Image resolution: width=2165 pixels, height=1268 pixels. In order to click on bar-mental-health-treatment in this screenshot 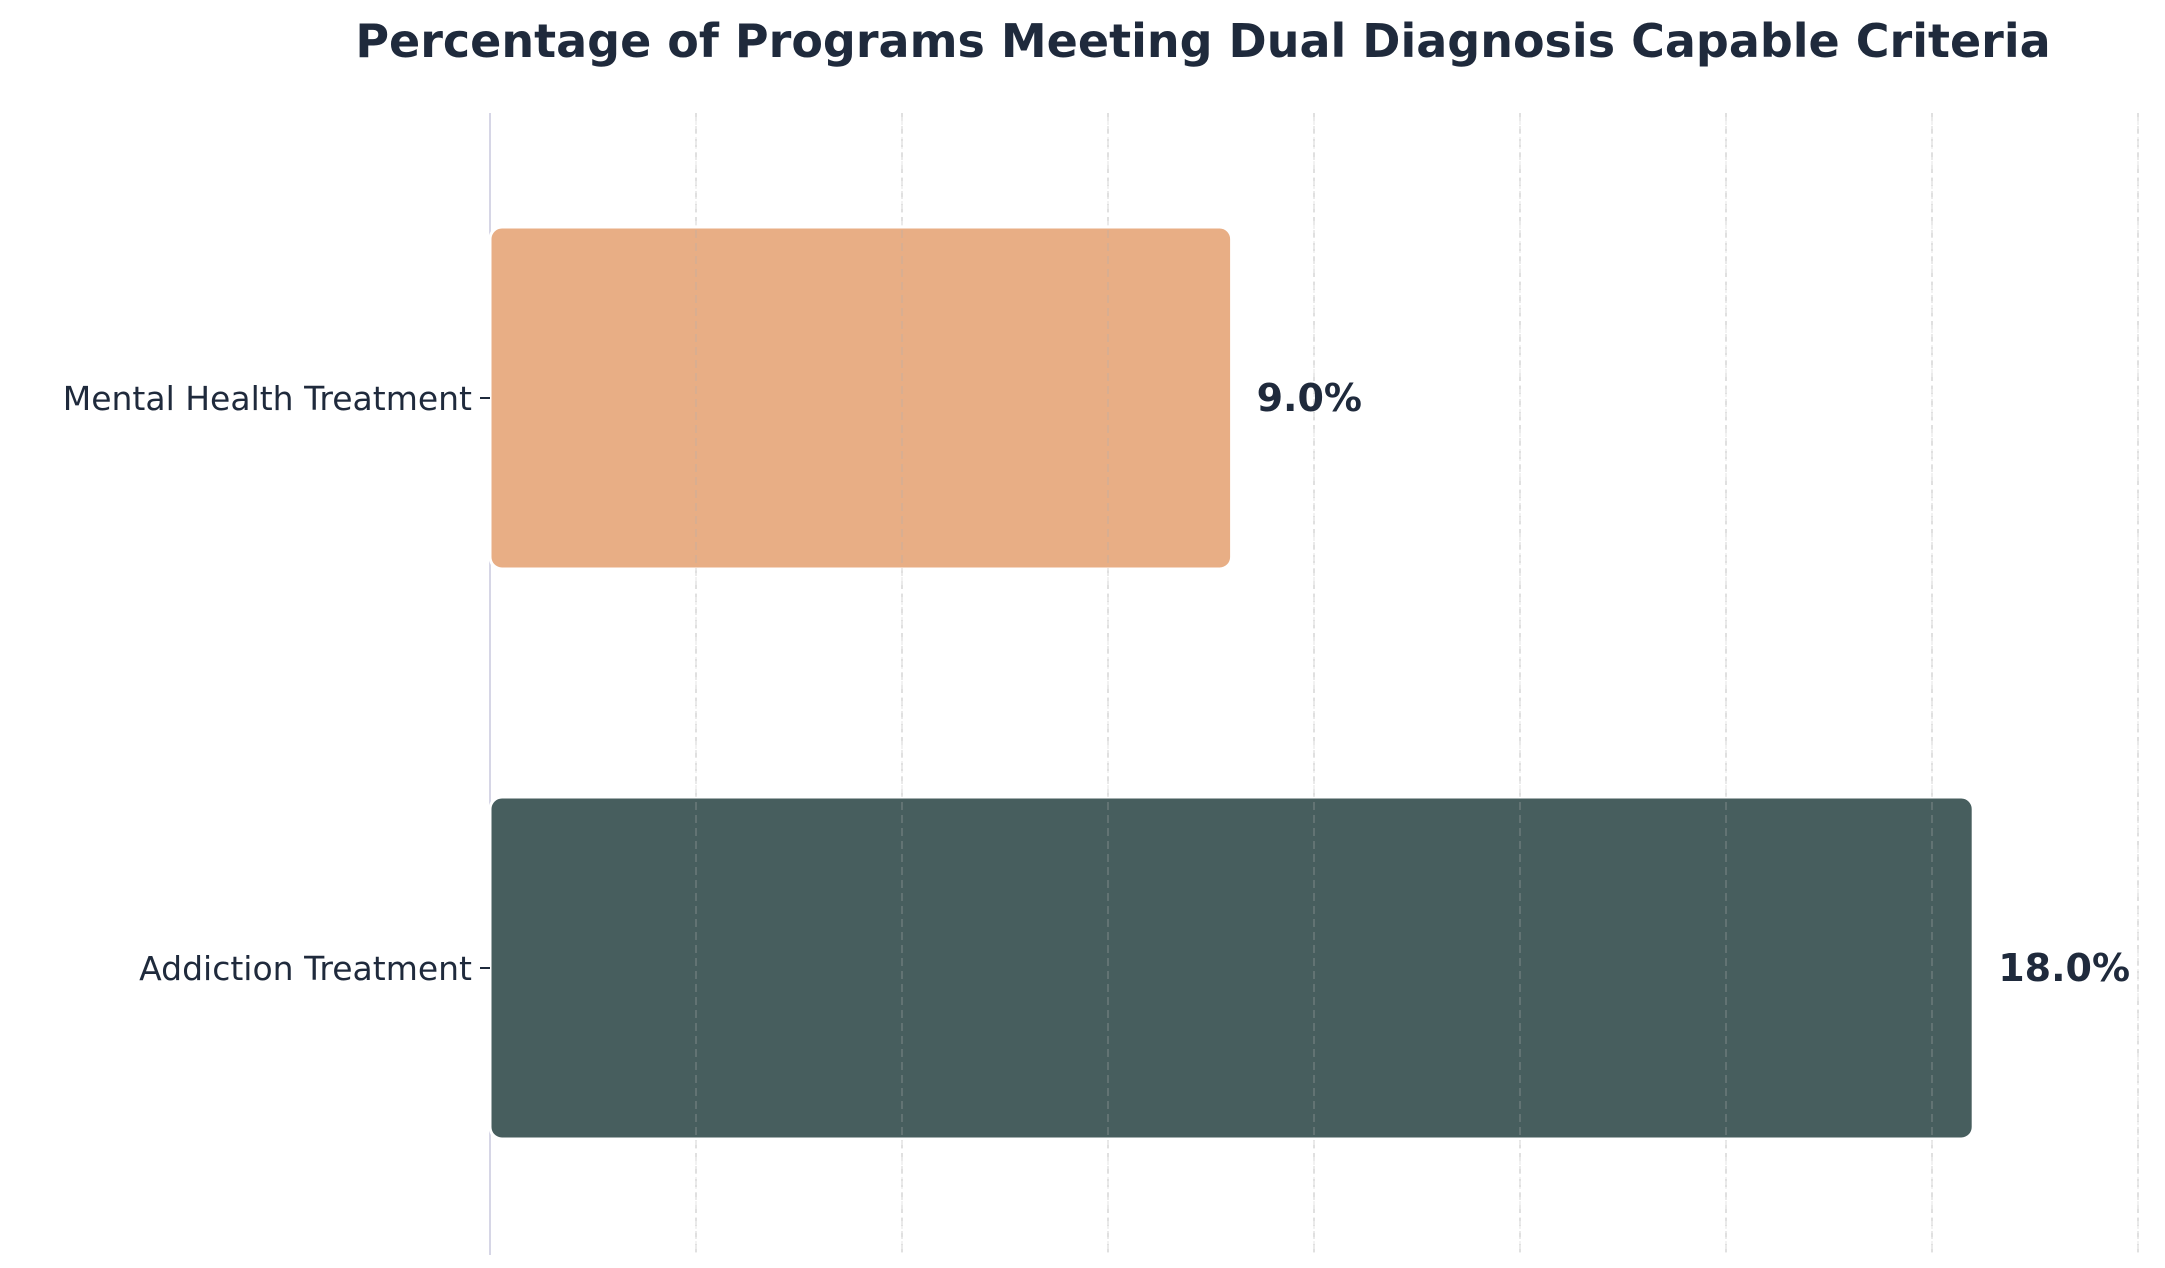, I will do `click(861, 398)`.